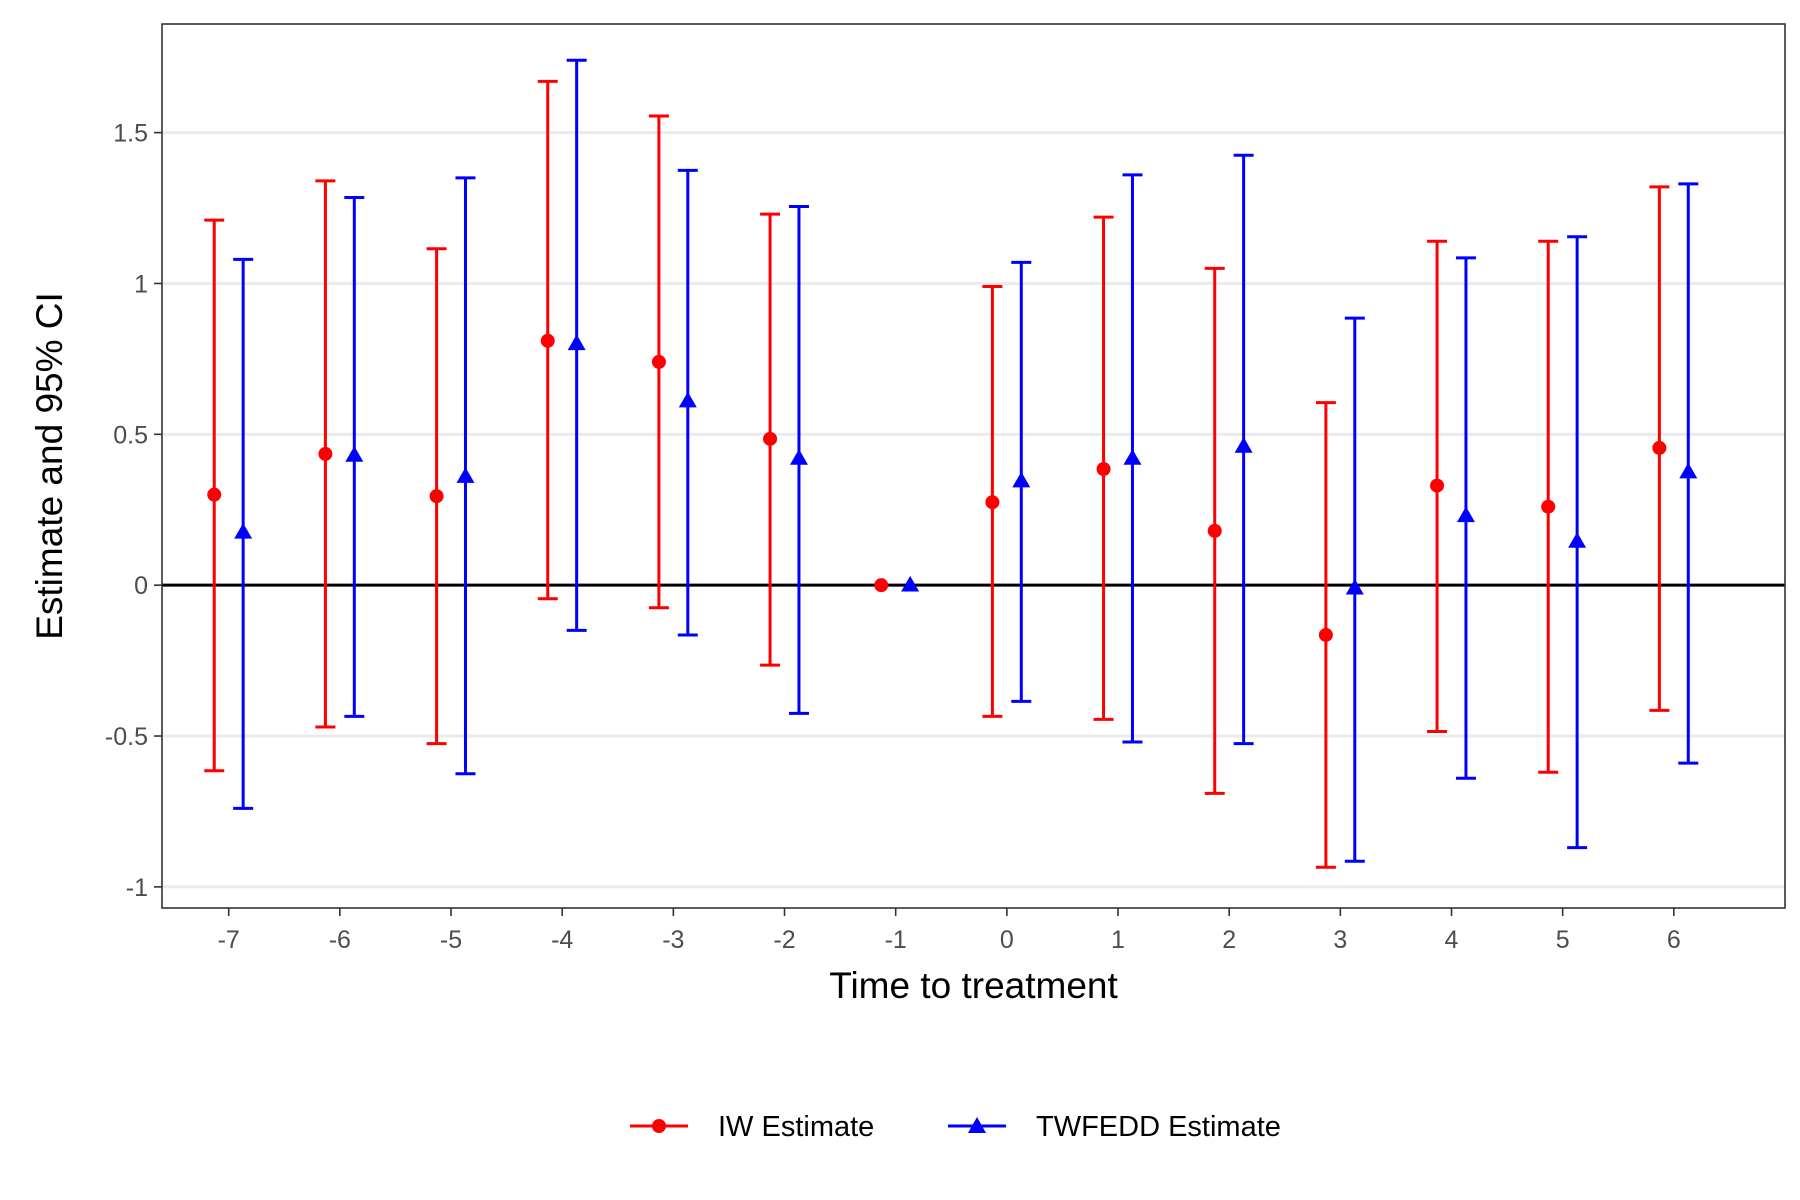 The image size is (1800, 1200). Describe the element at coordinates (340, 940) in the screenshot. I see `x-tick-label: -6` at that location.